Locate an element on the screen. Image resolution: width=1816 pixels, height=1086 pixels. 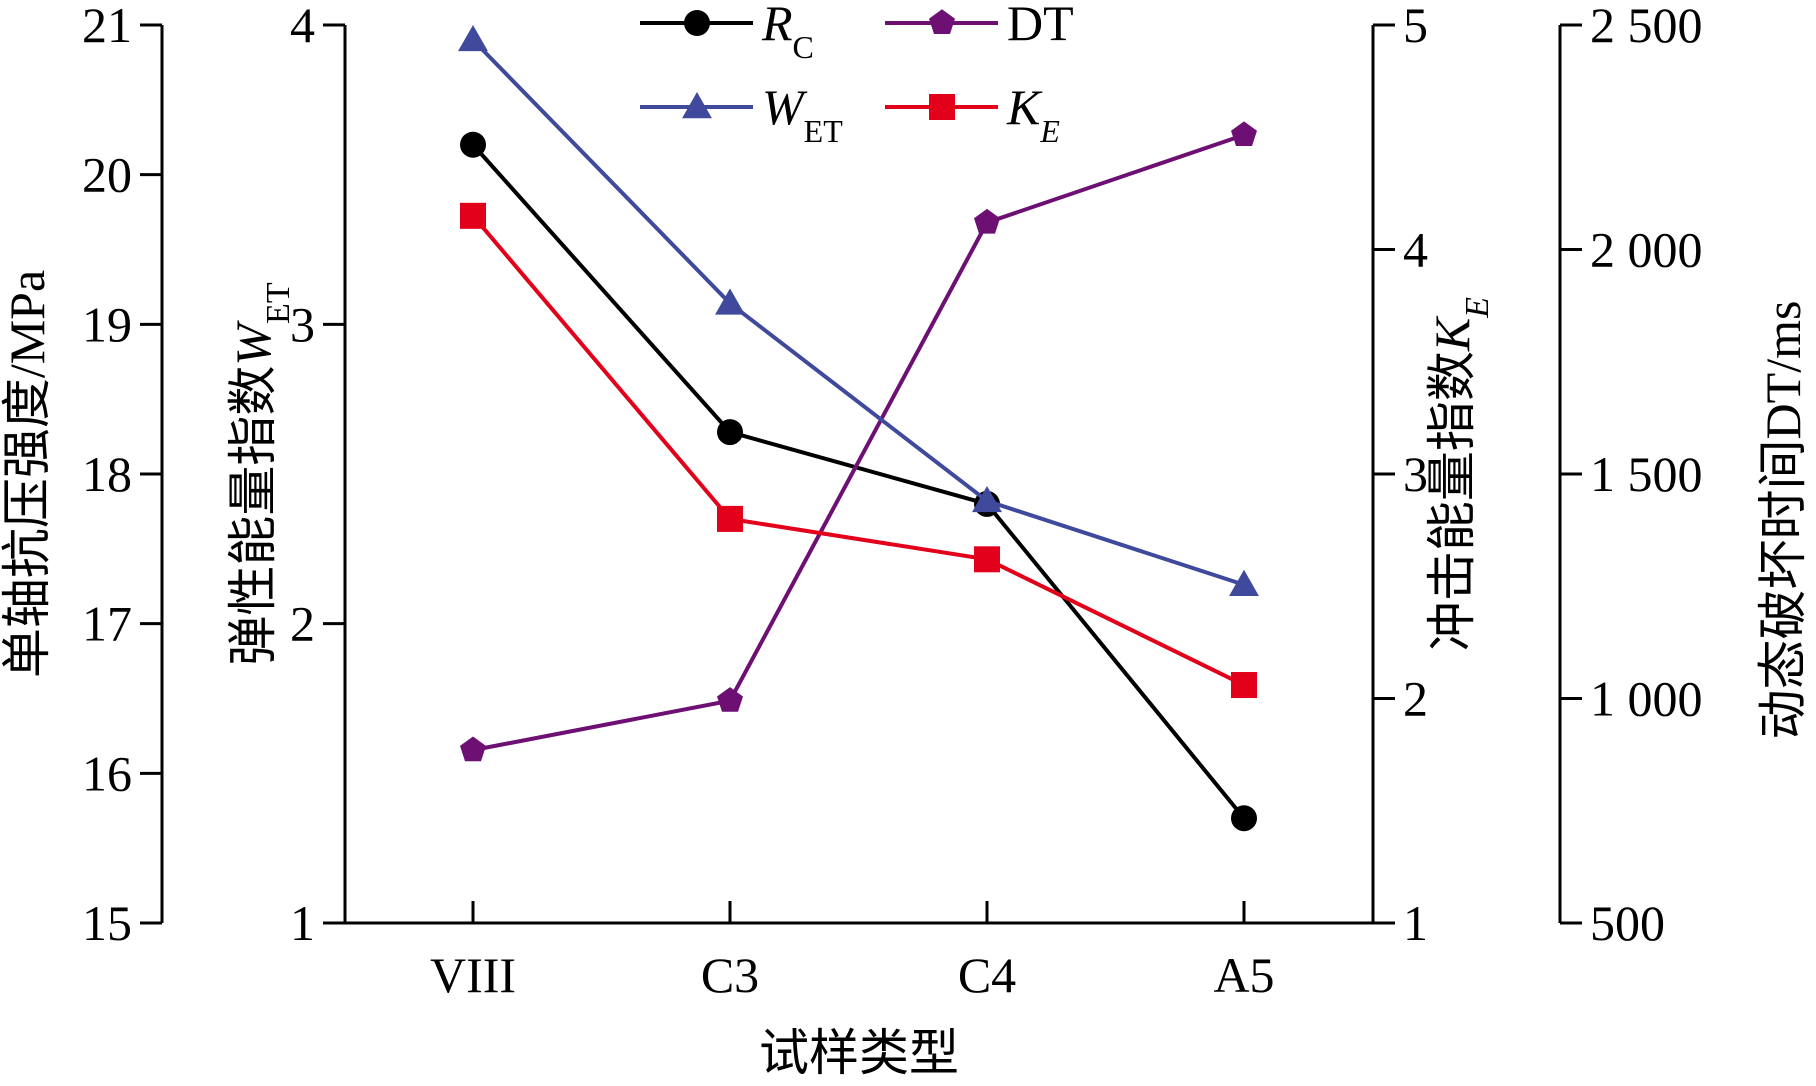
x-tick-label: VIII is located at coordinates (473, 975).